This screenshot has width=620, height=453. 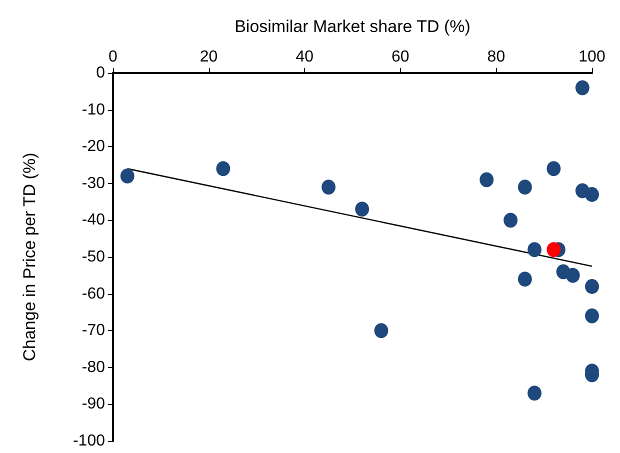 What do you see at coordinates (94, 109) in the screenshot?
I see `y-tick-label: -10` at bounding box center [94, 109].